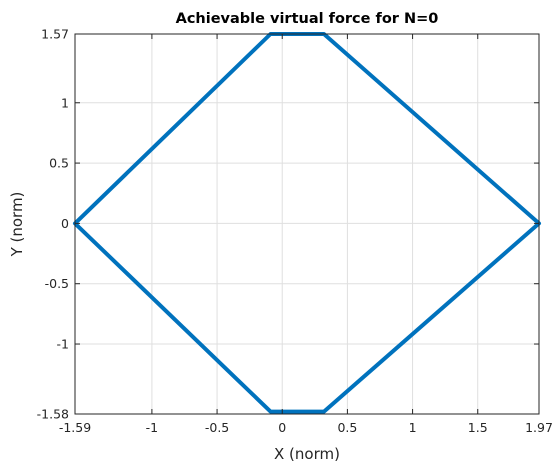  I want to click on y-tick-label: -1.58, so click(53, 414).